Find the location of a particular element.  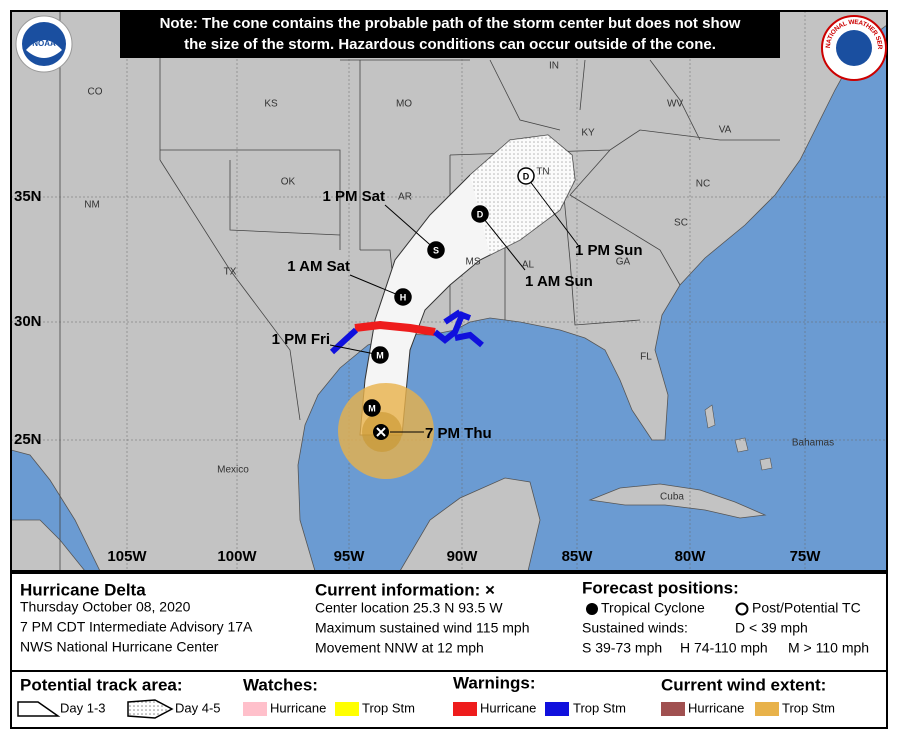

longitude-label: 95W is located at coordinates (350, 556).